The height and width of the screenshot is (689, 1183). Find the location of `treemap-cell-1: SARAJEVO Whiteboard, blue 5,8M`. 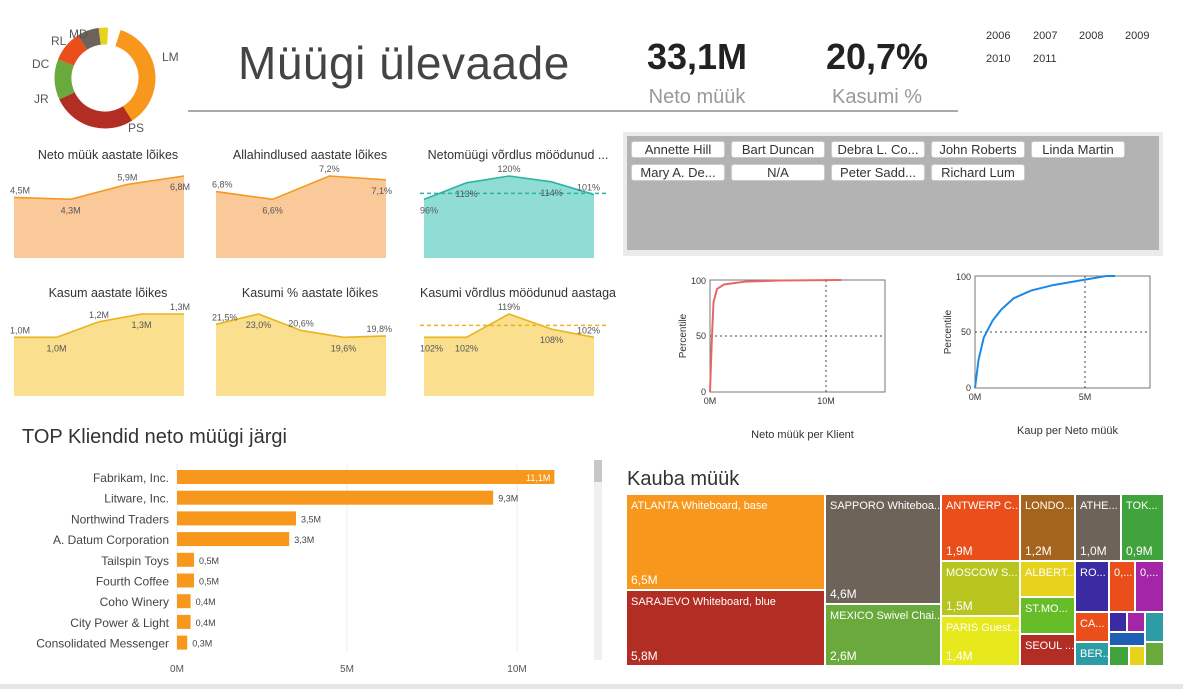

treemap-cell-1: SARAJEVO Whiteboard, blue 5,8M is located at coordinates (725, 628).